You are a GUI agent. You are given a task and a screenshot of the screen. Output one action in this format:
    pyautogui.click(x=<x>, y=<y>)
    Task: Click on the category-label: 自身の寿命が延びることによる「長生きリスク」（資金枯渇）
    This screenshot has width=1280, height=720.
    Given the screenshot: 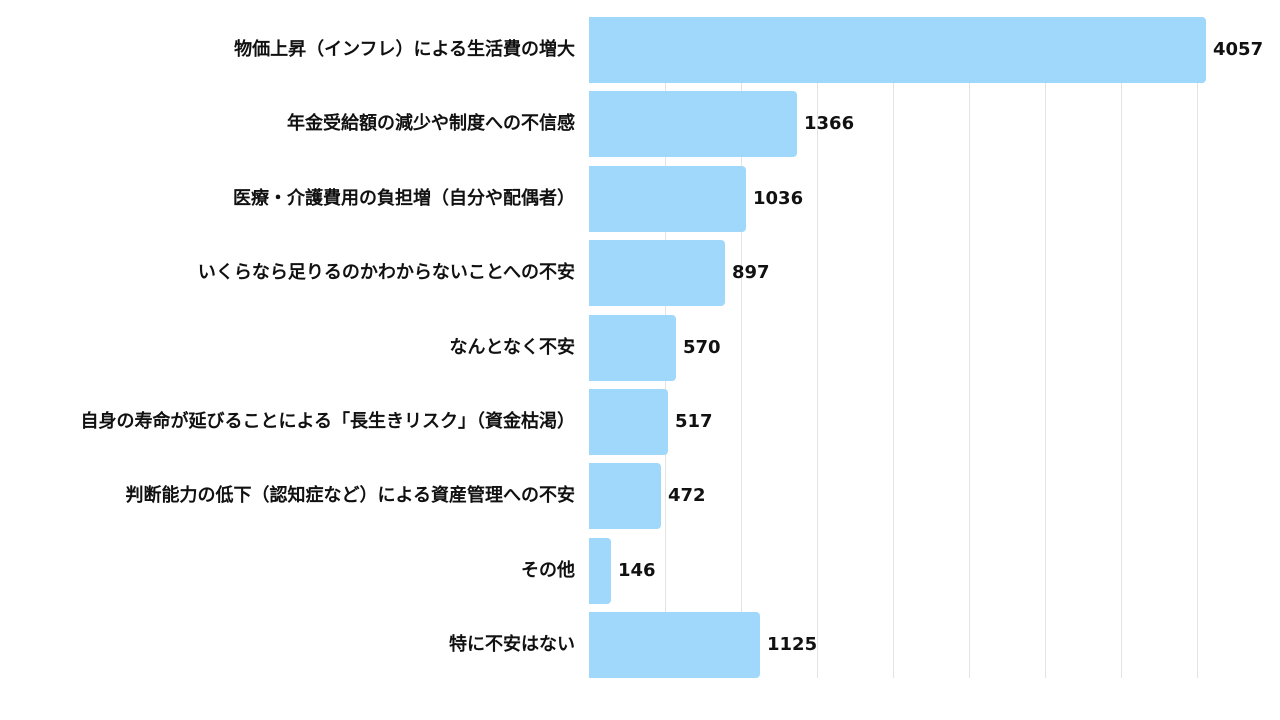 What is the action you would take?
    pyautogui.click(x=327, y=421)
    